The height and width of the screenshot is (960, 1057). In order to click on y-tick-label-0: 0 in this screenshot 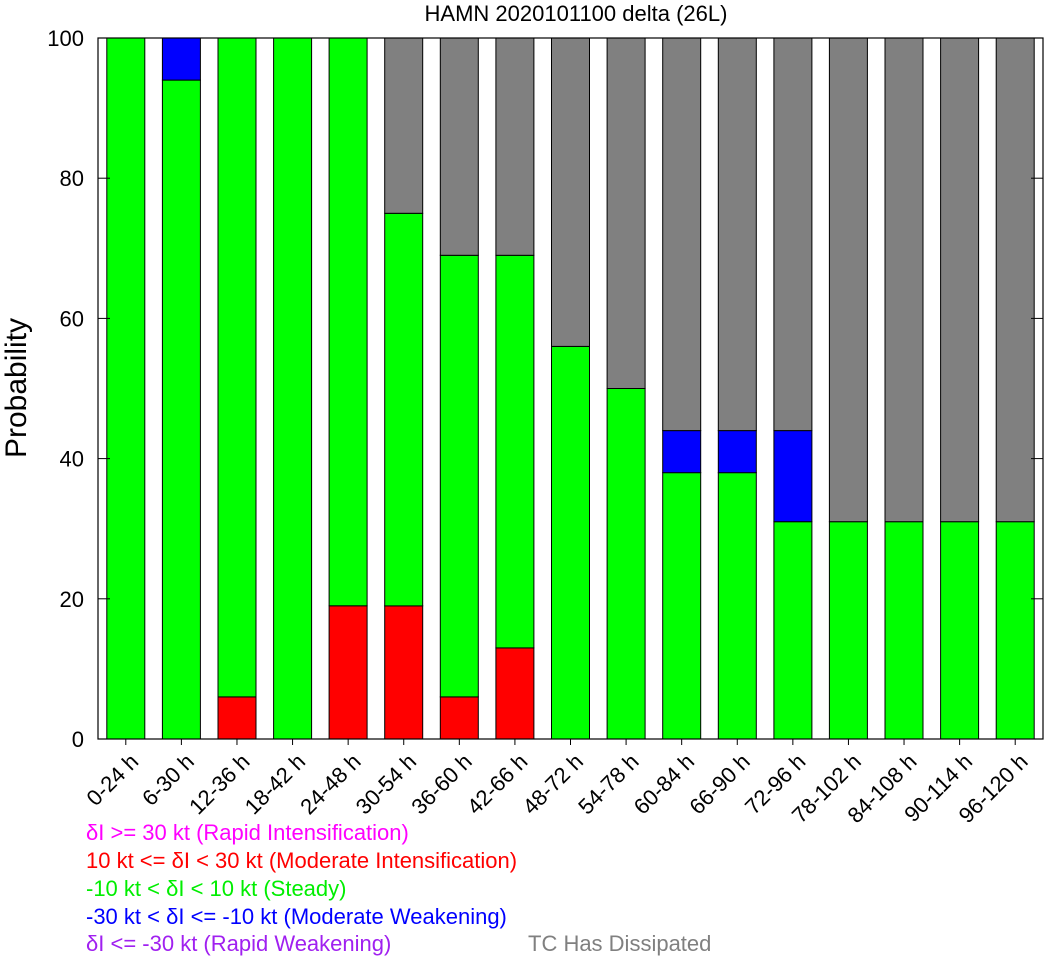, I will do `click(78, 739)`.